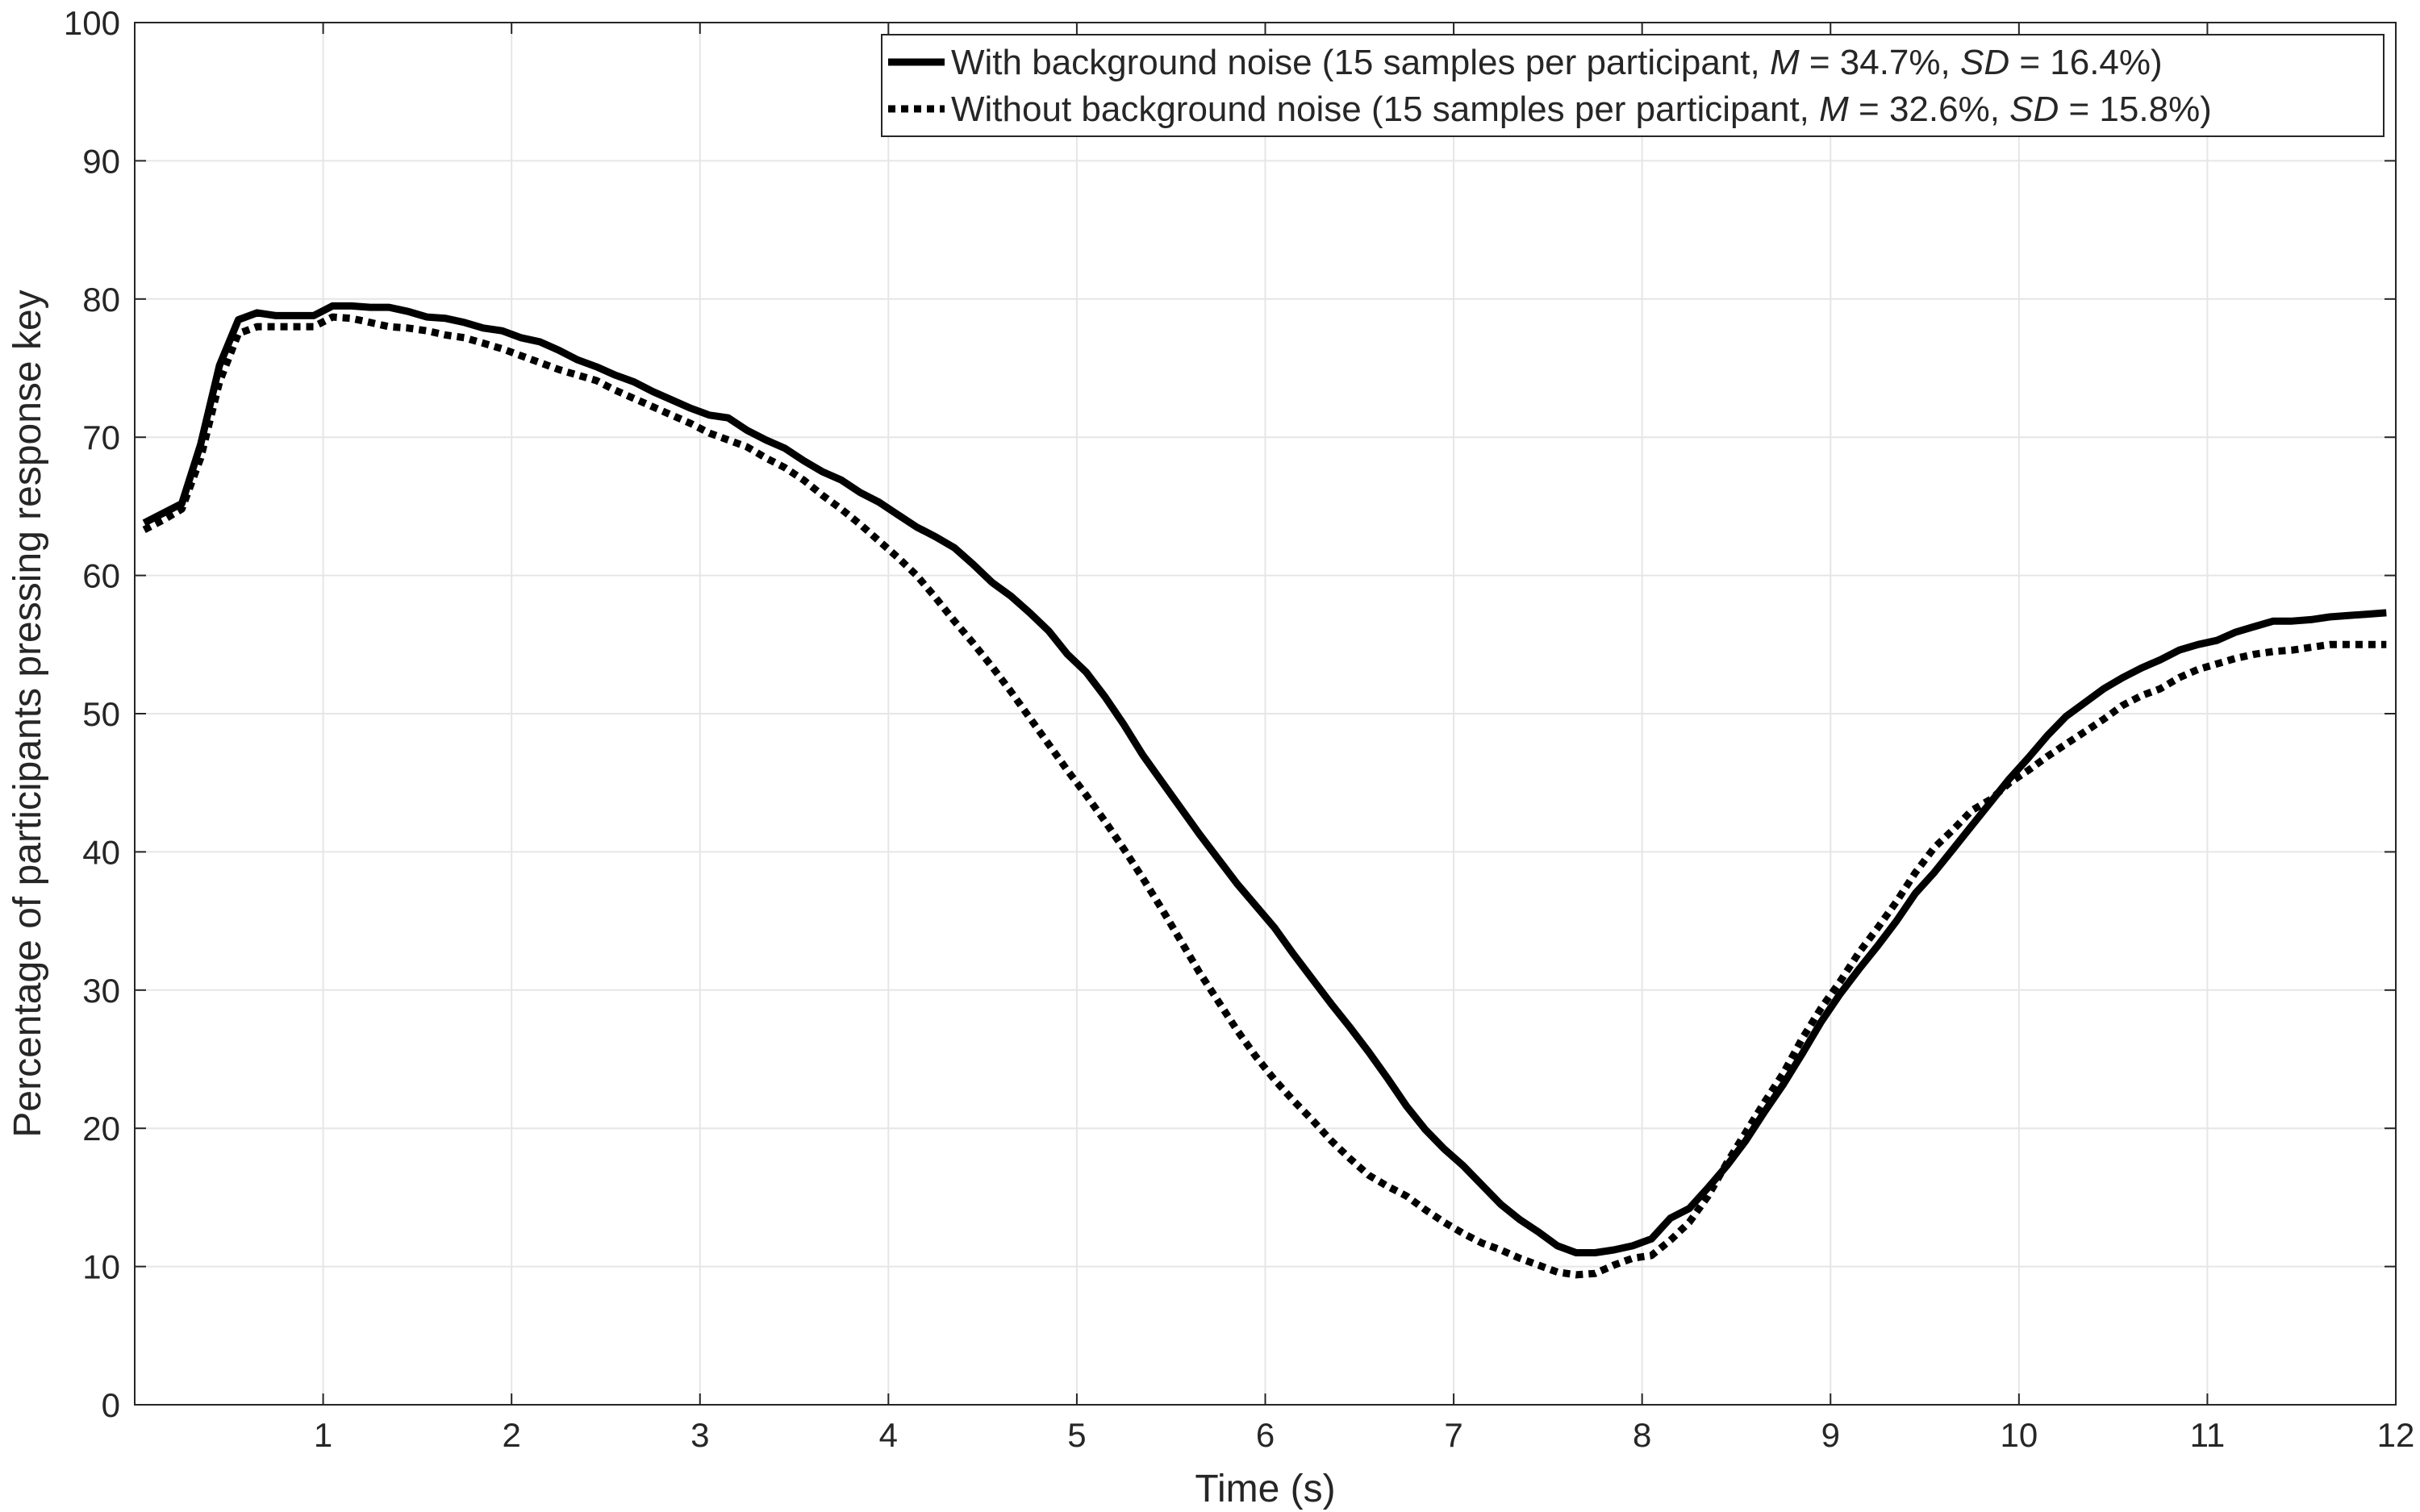 The image size is (2420, 1512). What do you see at coordinates (1830, 1435) in the screenshot?
I see `x-tick-label: 9` at bounding box center [1830, 1435].